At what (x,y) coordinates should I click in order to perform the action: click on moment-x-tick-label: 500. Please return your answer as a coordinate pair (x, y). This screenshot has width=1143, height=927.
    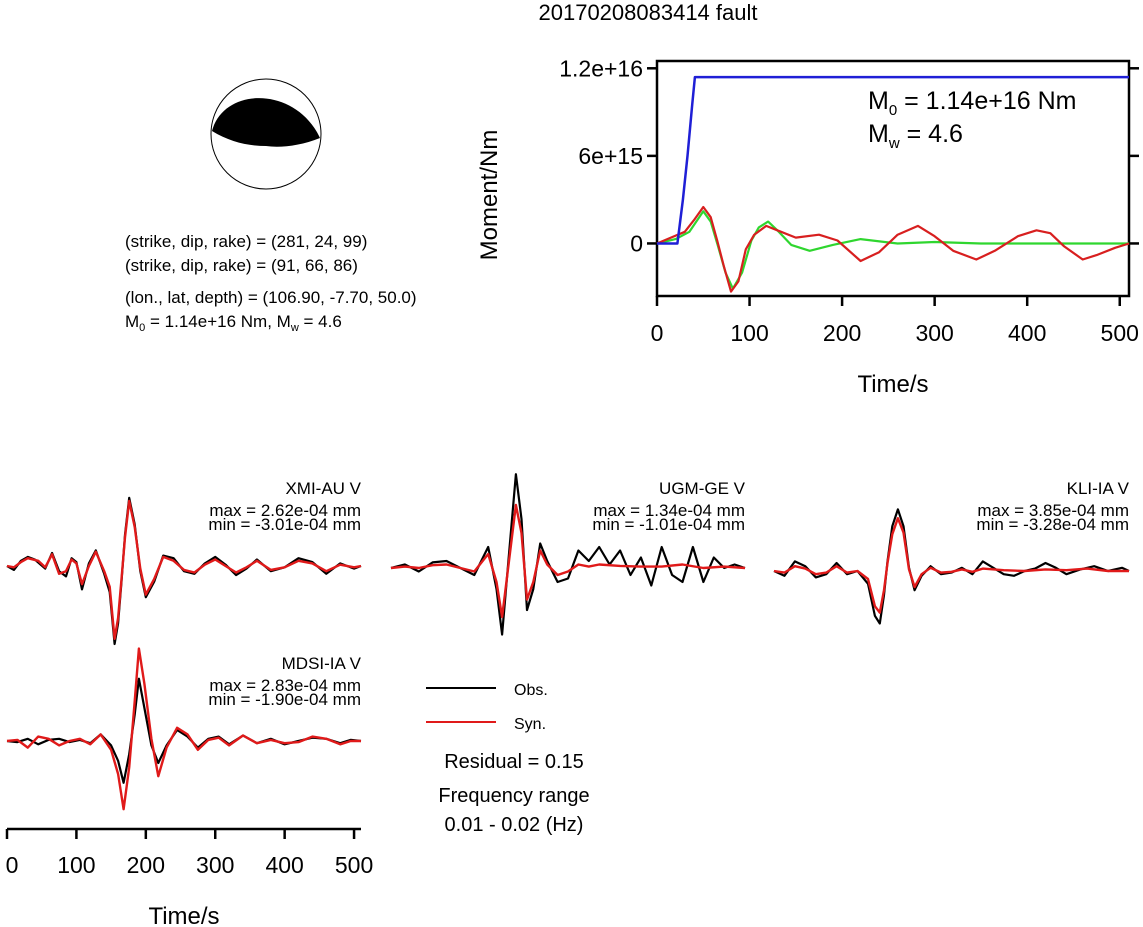
    Looking at the image, I should click on (1120, 333).